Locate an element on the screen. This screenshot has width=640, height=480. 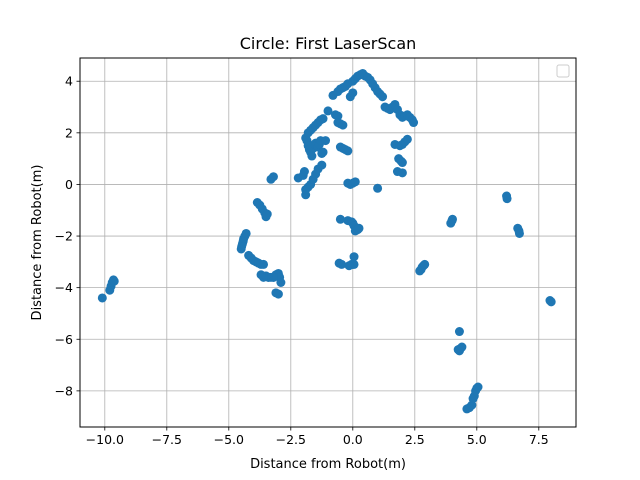
x-tick-label: 5.0 is located at coordinates (477, 439).